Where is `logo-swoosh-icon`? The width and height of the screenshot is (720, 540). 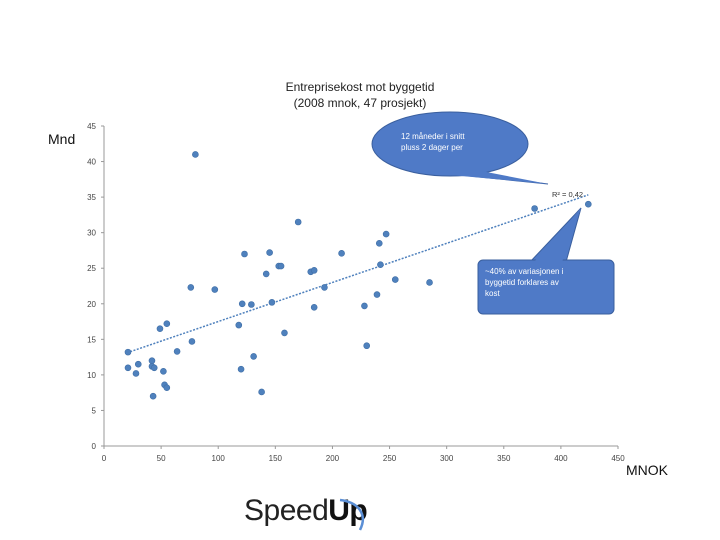 logo-swoosh-icon is located at coordinates (352, 514).